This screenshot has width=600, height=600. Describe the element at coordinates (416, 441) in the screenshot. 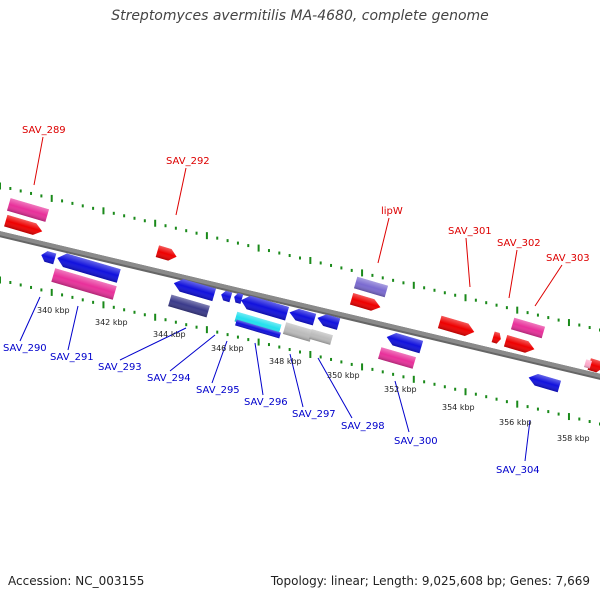

I see `gene-label-sav-300: SAV_300` at that location.